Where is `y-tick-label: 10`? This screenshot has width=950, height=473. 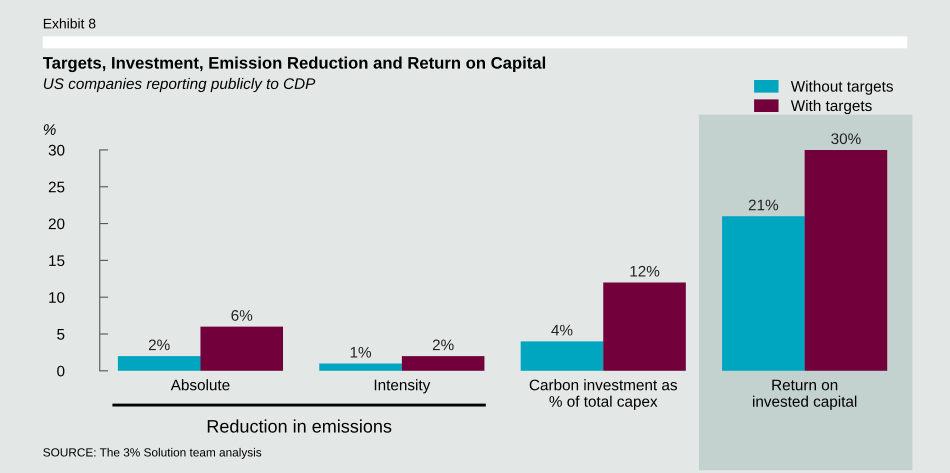
y-tick-label: 10 is located at coordinates (56, 297).